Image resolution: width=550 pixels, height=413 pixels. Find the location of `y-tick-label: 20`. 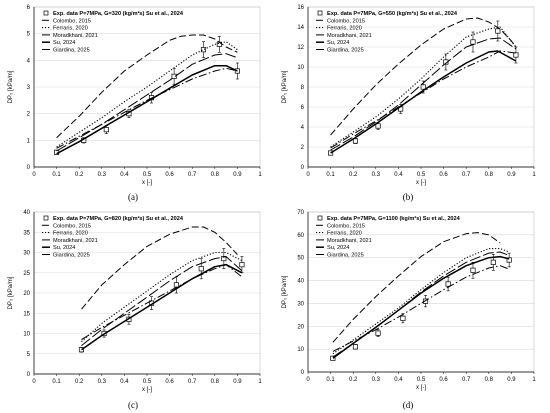

y-tick-label: 20 is located at coordinates (26, 294).